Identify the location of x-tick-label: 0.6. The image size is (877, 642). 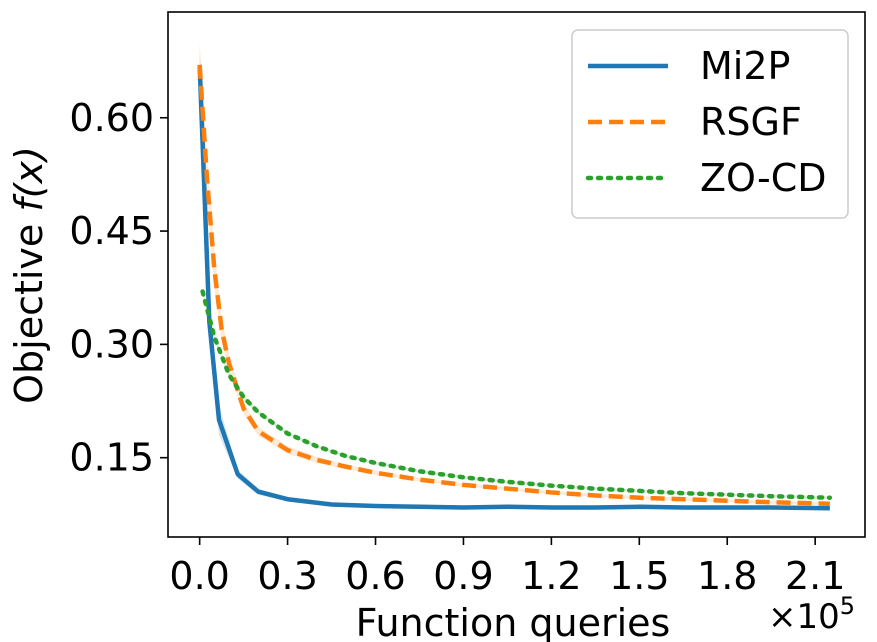
(375, 576).